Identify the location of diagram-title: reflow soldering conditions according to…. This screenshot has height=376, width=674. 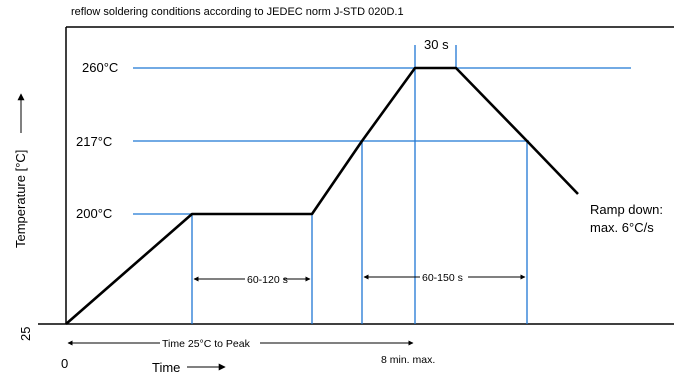
(237, 12).